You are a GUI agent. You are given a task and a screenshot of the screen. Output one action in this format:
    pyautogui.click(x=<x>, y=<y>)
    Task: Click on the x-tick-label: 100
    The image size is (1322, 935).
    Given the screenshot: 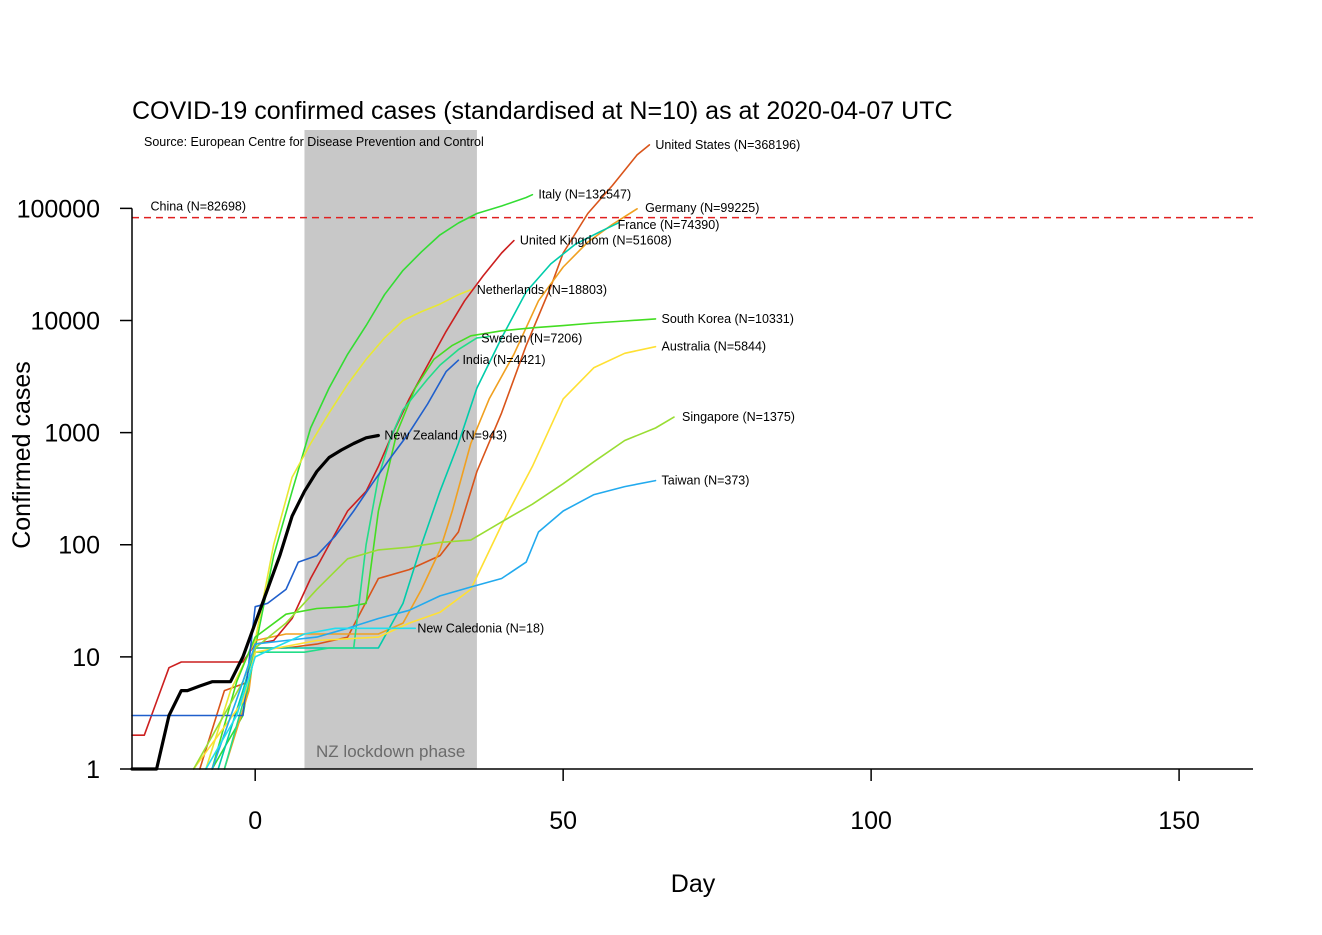 What is the action you would take?
    pyautogui.click(x=871, y=821)
    